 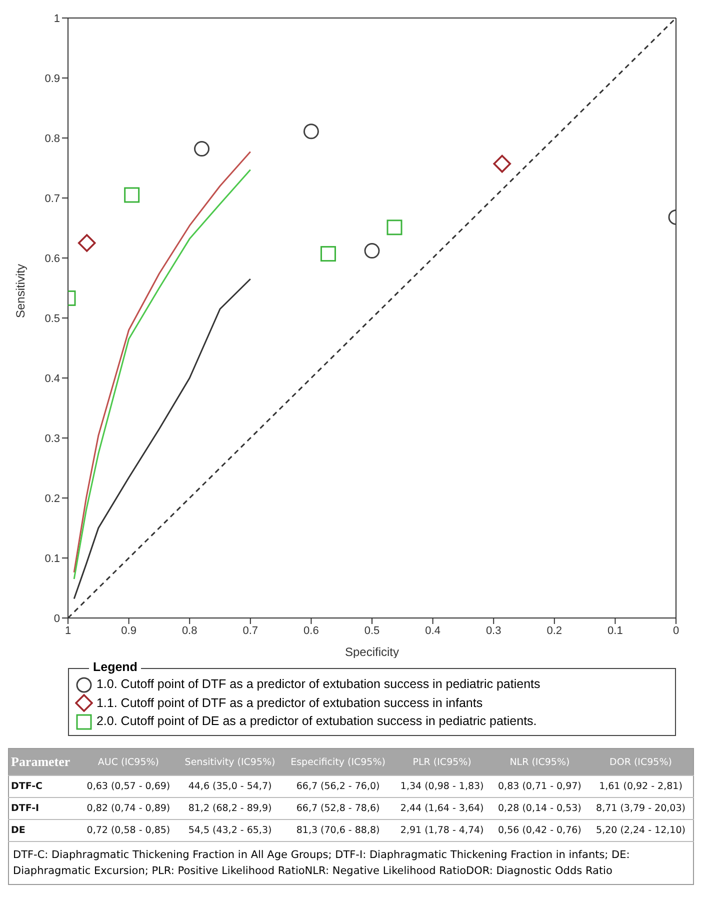 What do you see at coordinates (52, 498) in the screenshot?
I see `y-tick-label: 0.2` at bounding box center [52, 498].